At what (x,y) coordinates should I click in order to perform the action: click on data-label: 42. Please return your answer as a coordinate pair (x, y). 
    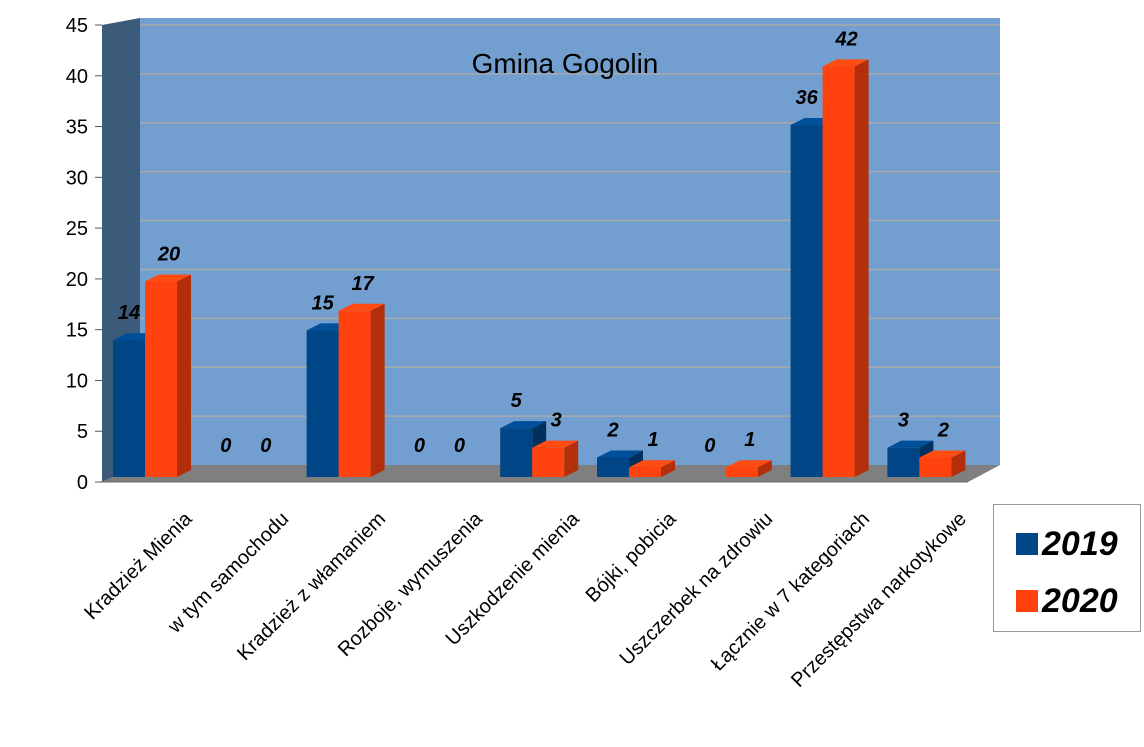
    Looking at the image, I should click on (845, 39).